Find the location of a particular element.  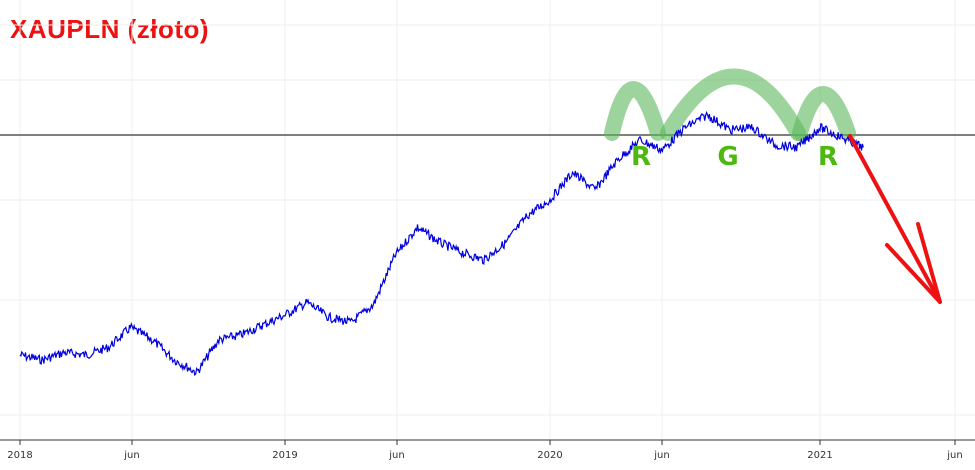

chart-title: XAUPLN (złoto) is located at coordinates (110, 29).